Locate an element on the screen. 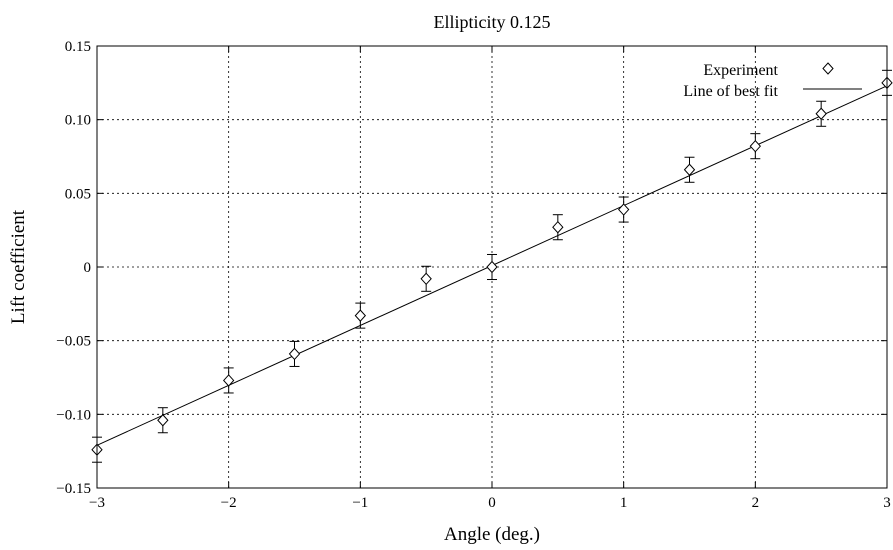 Image resolution: width=893 pixels, height=550 pixels. x-axis-title: Angle (deg.) is located at coordinates (492, 534).